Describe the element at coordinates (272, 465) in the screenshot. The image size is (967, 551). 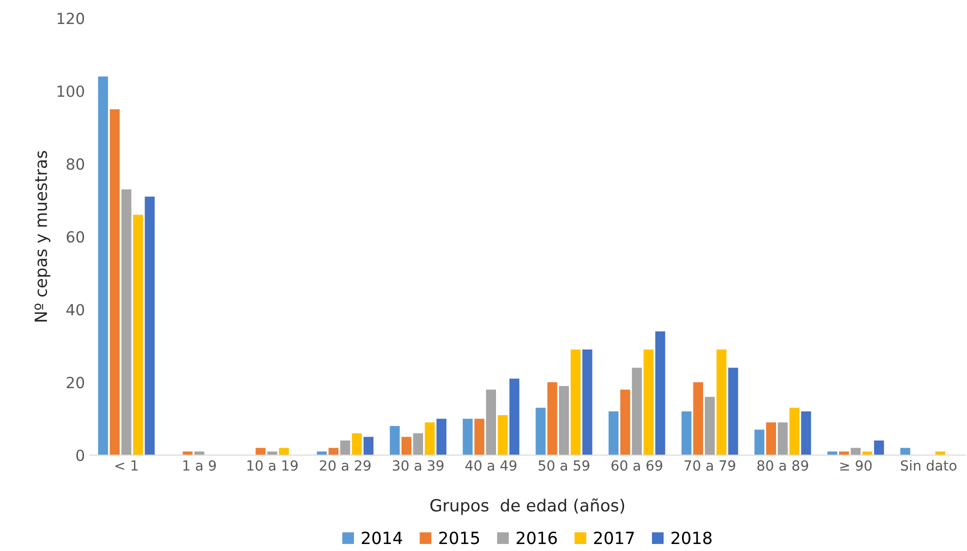
I see `x-tick-label: 10 a 19` at that location.